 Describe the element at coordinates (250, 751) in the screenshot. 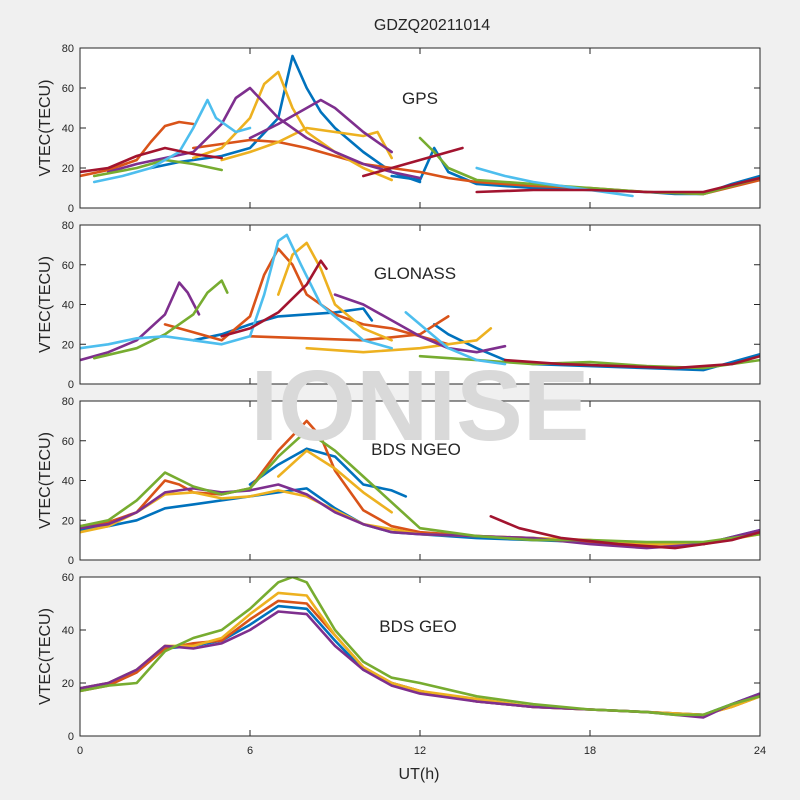

I see `x-tick-label: 6` at that location.